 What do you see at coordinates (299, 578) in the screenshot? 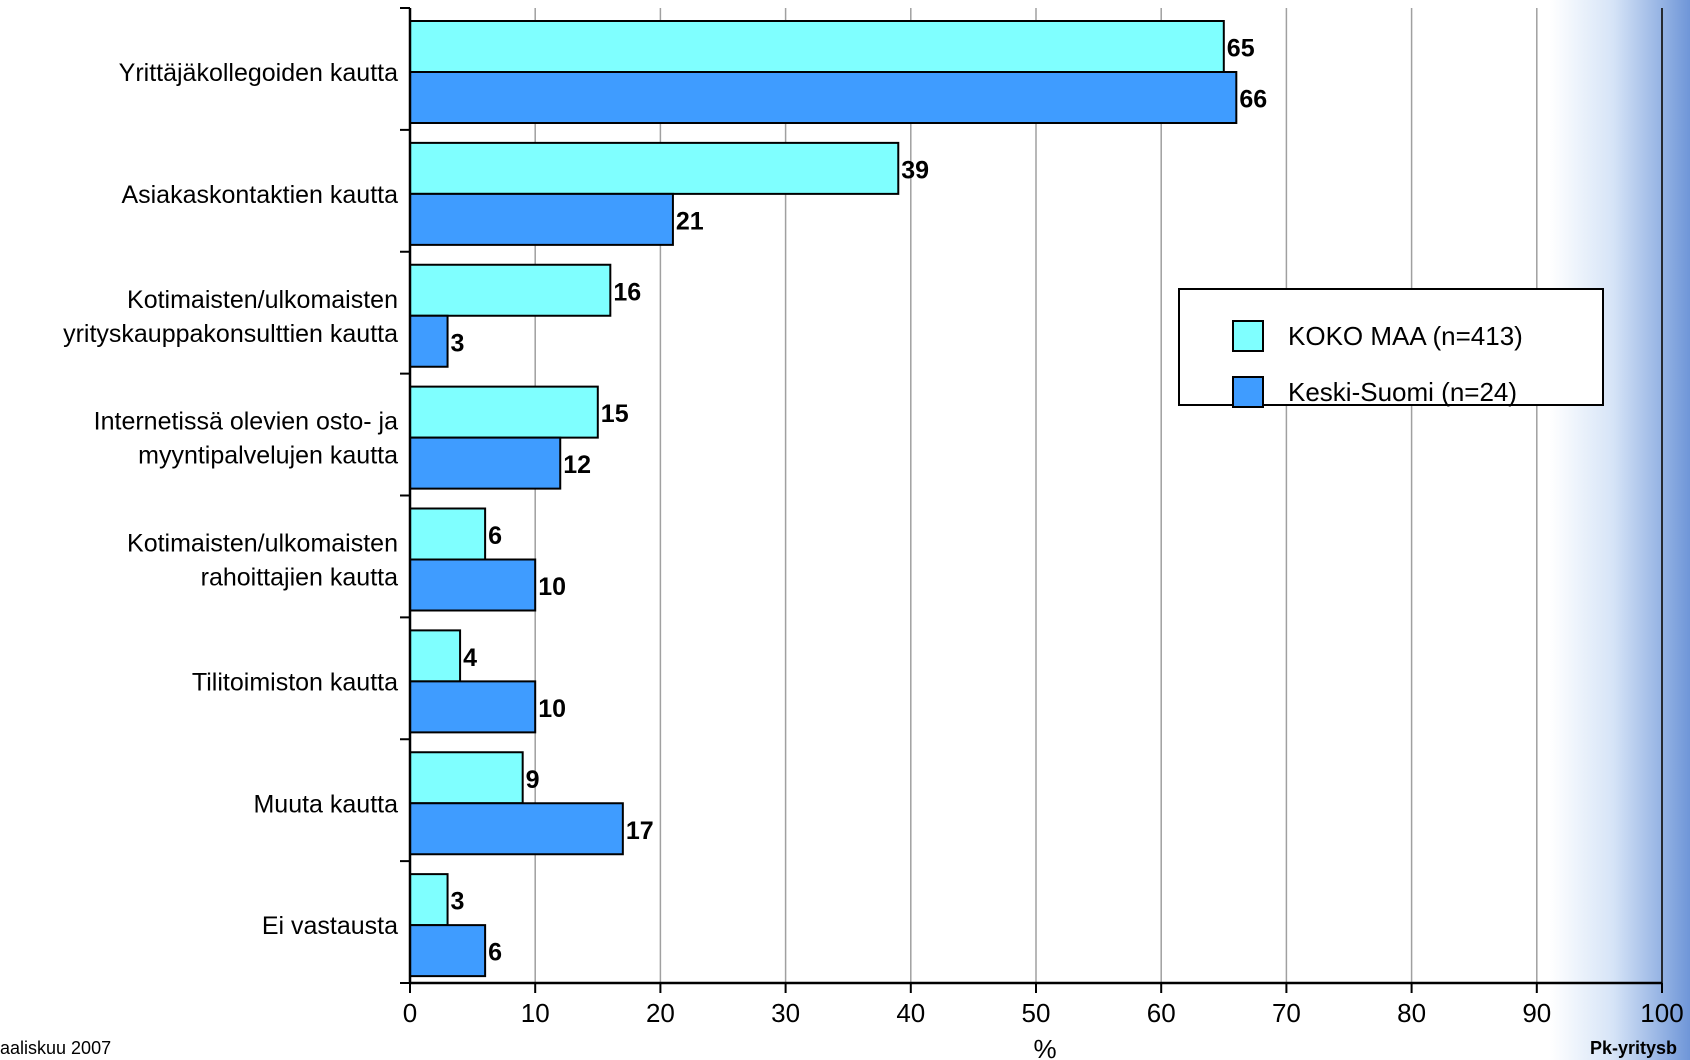
I see `category-label: rahoittajien kautta` at bounding box center [299, 578].